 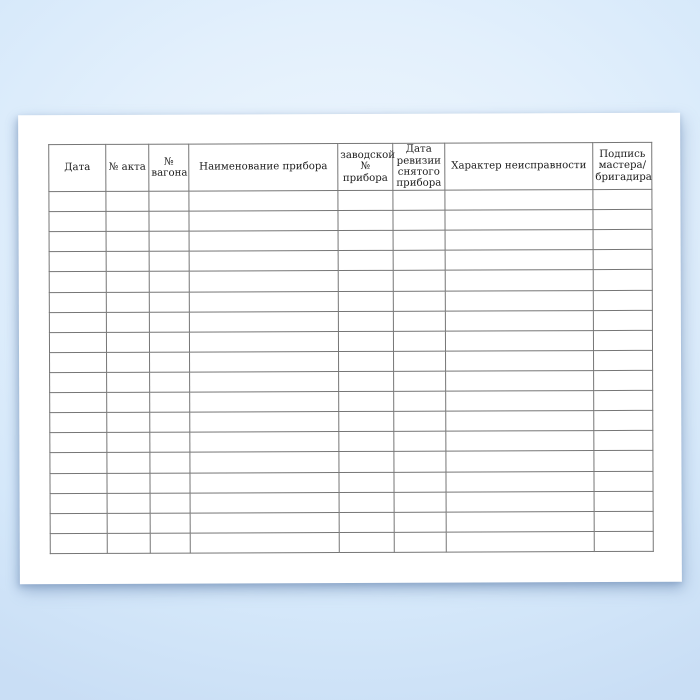 I want to click on column-header-revision-date: Дата ревизии снятого прибора, so click(x=418, y=167).